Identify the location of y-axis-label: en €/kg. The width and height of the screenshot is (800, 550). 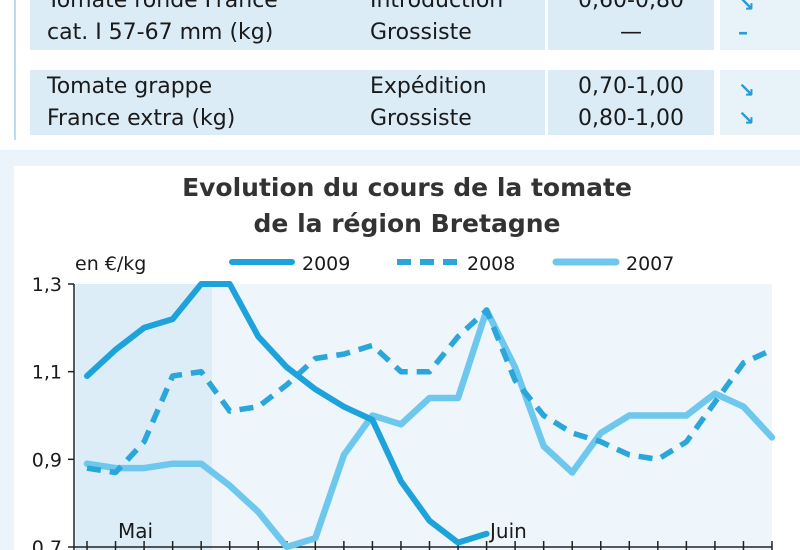
(110, 264).